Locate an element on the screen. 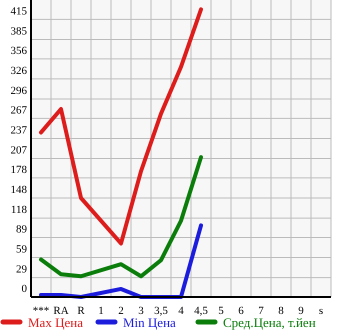 Image resolution: width=345 pixels, height=335 pixels. x-tick-label: 2 is located at coordinates (121, 311).